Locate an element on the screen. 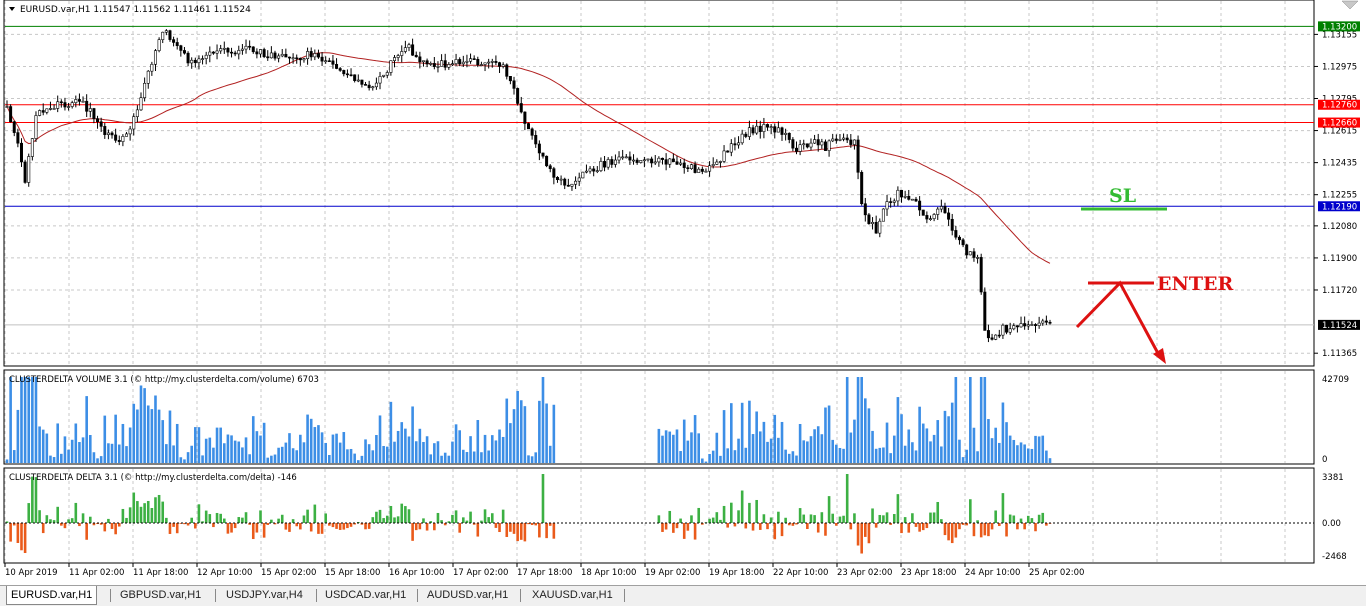 The image size is (1366, 606). red-lower-label-bg is located at coordinates (1339, 122).